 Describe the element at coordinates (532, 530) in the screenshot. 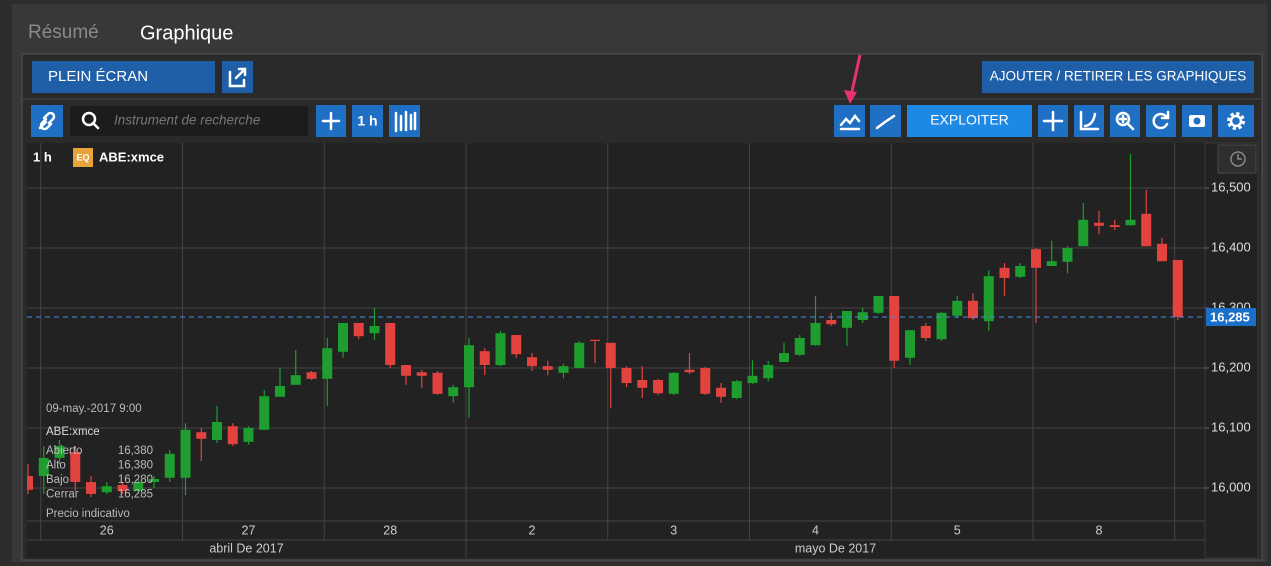

I see `x-tick-label: 2` at that location.